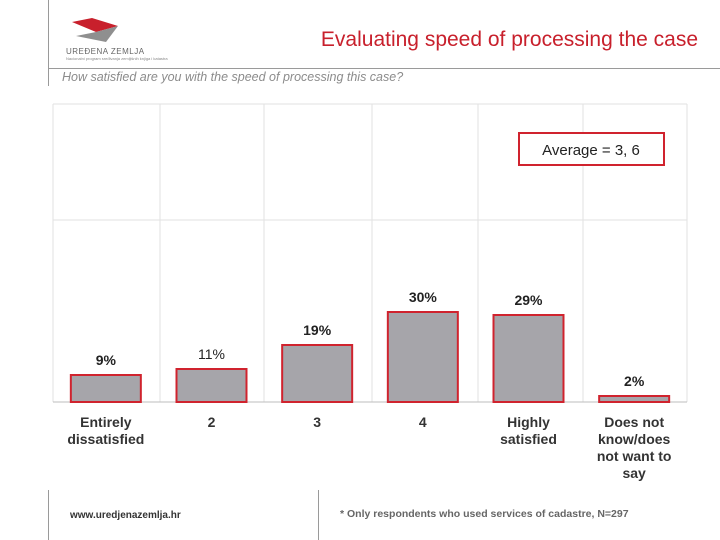 This screenshot has height=540, width=720. What do you see at coordinates (528, 439) in the screenshot?
I see `tick-label: satisfied` at bounding box center [528, 439].